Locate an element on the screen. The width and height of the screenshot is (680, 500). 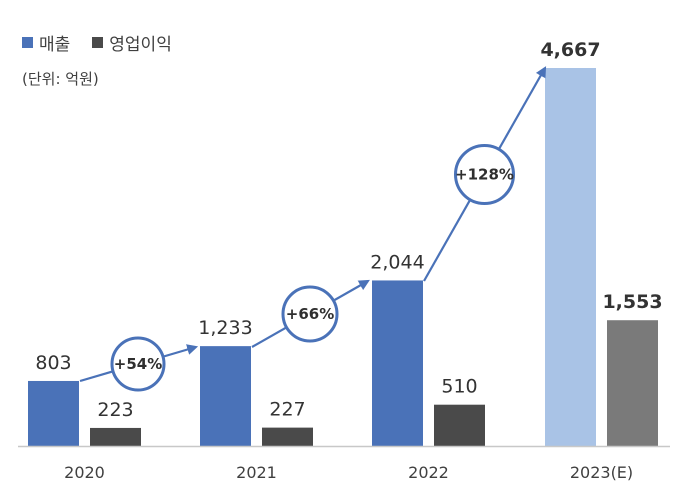
value-label-operating-profit-2020: 223 is located at coordinates (115, 410).